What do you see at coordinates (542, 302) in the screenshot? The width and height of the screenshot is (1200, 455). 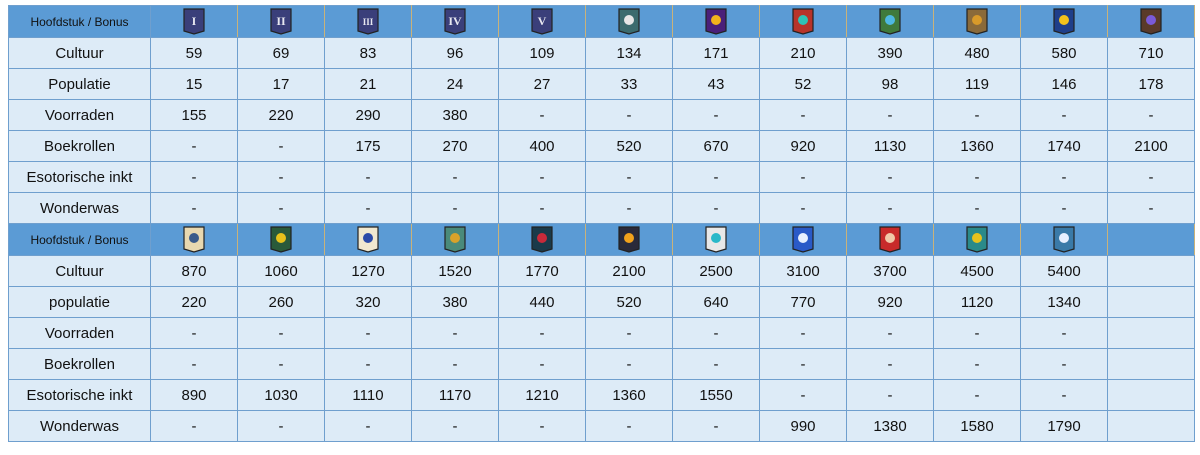 I see `value-cell: 440` at bounding box center [542, 302].